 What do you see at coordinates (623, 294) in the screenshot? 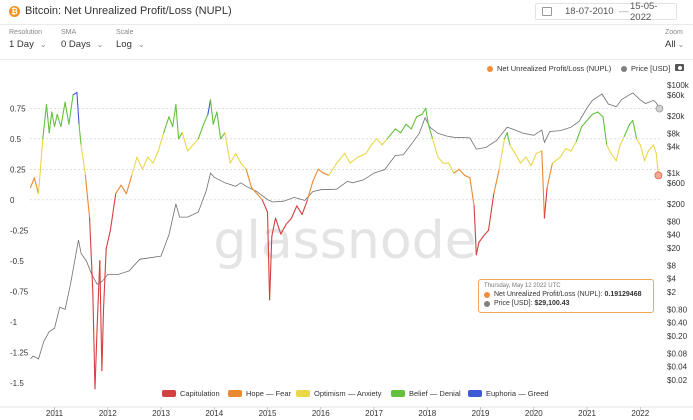
I see `tooltip-nupl-value: 0.19129468` at bounding box center [623, 294].